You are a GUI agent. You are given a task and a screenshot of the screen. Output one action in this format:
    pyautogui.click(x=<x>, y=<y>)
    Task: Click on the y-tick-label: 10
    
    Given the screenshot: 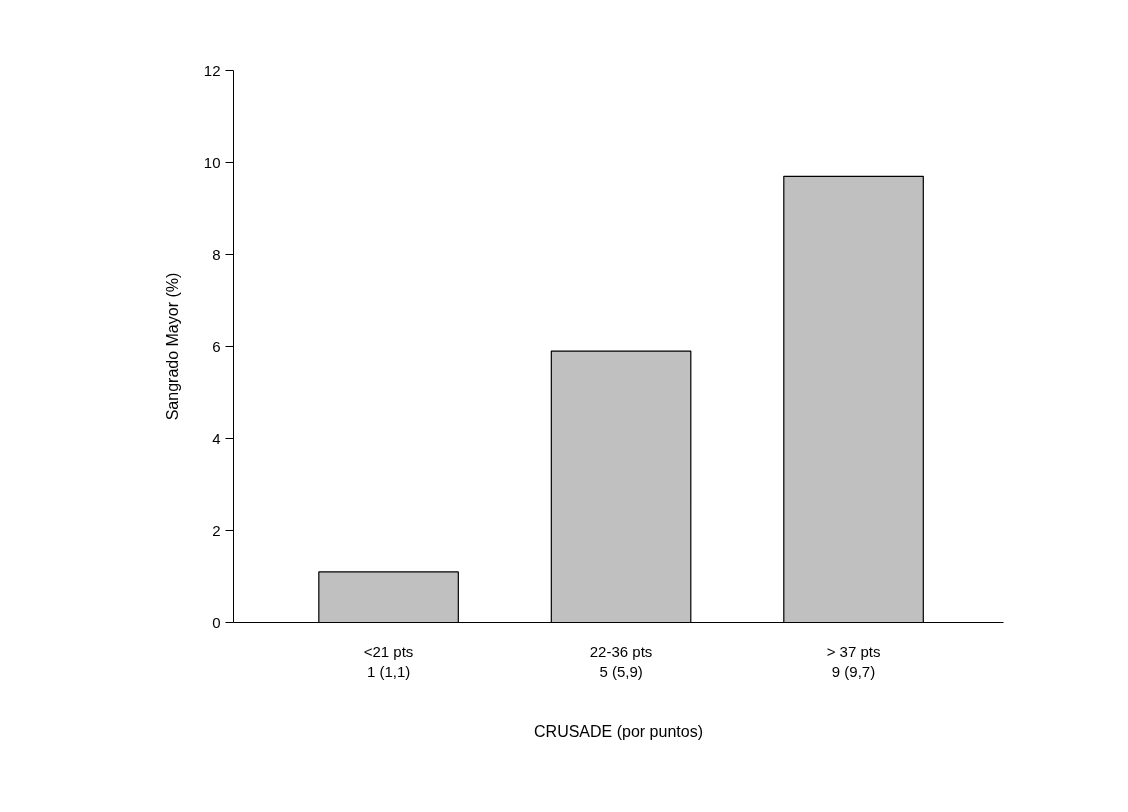 What is the action you would take?
    pyautogui.click(x=212, y=162)
    